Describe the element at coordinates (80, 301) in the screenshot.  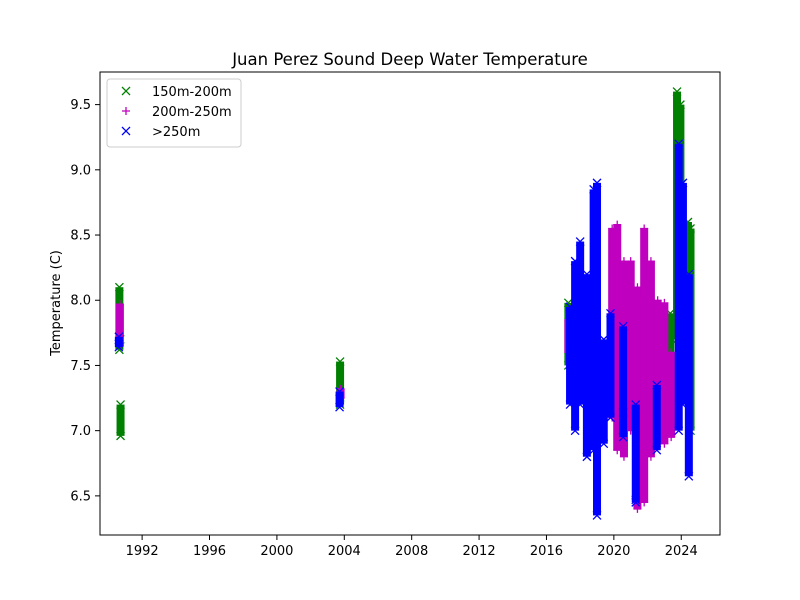
I see `y-tick-label: 8.0` at that location.